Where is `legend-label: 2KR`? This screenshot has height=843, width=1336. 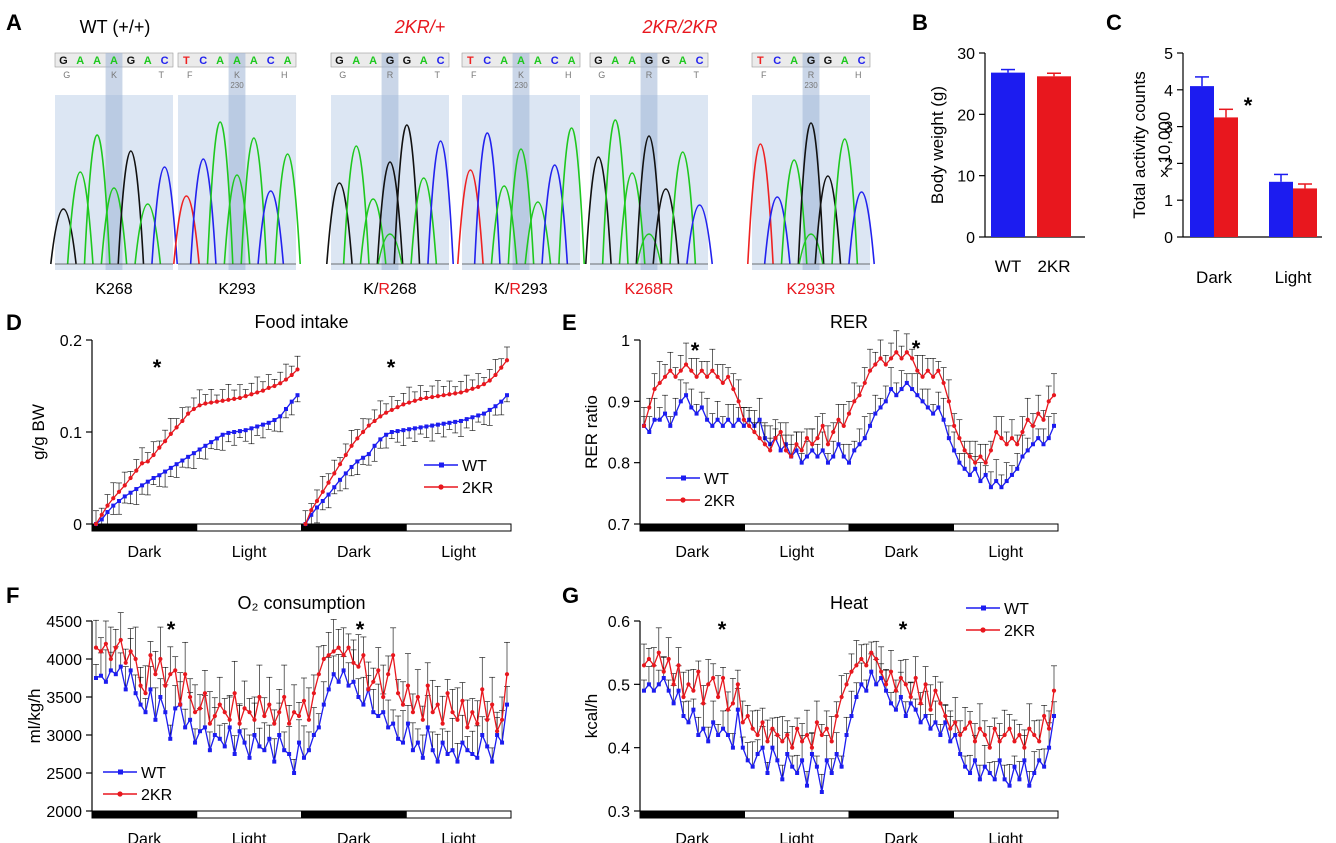
legend-label: 2KR is located at coordinates (156, 795).